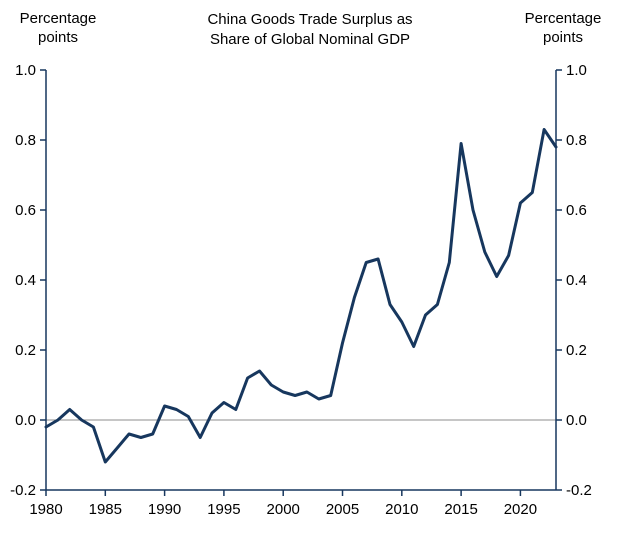  What do you see at coordinates (164, 509) in the screenshot?
I see `x-tick-label: 1990` at bounding box center [164, 509].